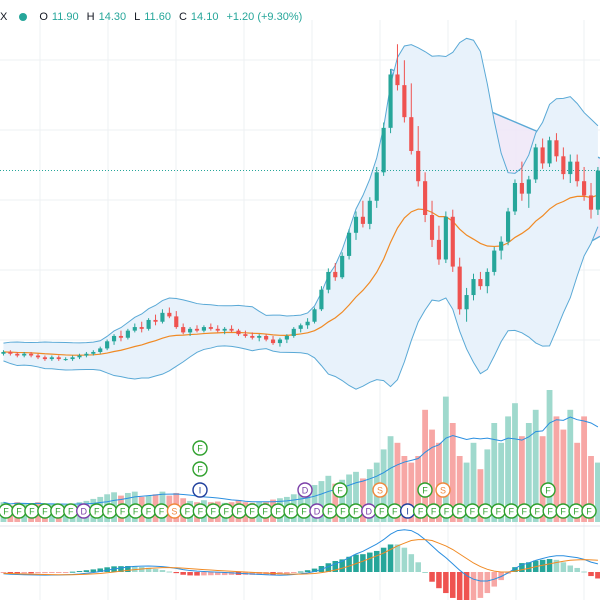  Describe the element at coordinates (174, 512) in the screenshot. I see `marker-label: S` at that location.